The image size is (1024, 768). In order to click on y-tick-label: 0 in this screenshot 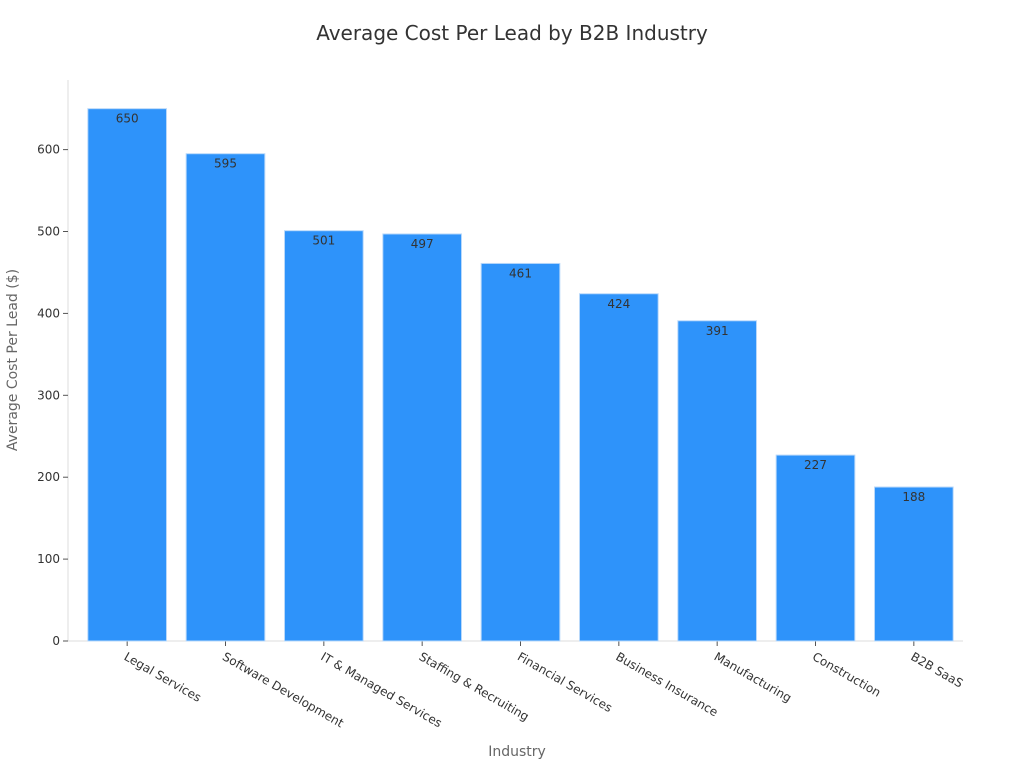, I will do `click(56, 641)`.